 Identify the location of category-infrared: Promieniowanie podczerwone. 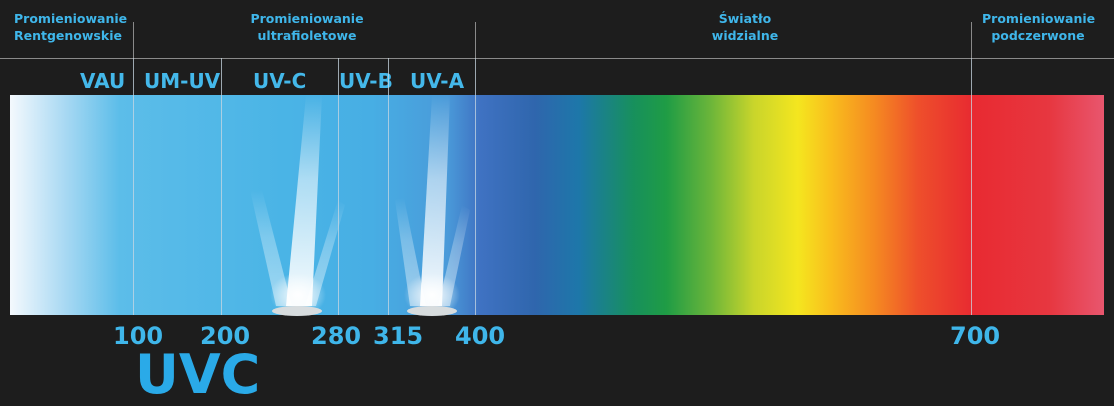
(1039, 27).